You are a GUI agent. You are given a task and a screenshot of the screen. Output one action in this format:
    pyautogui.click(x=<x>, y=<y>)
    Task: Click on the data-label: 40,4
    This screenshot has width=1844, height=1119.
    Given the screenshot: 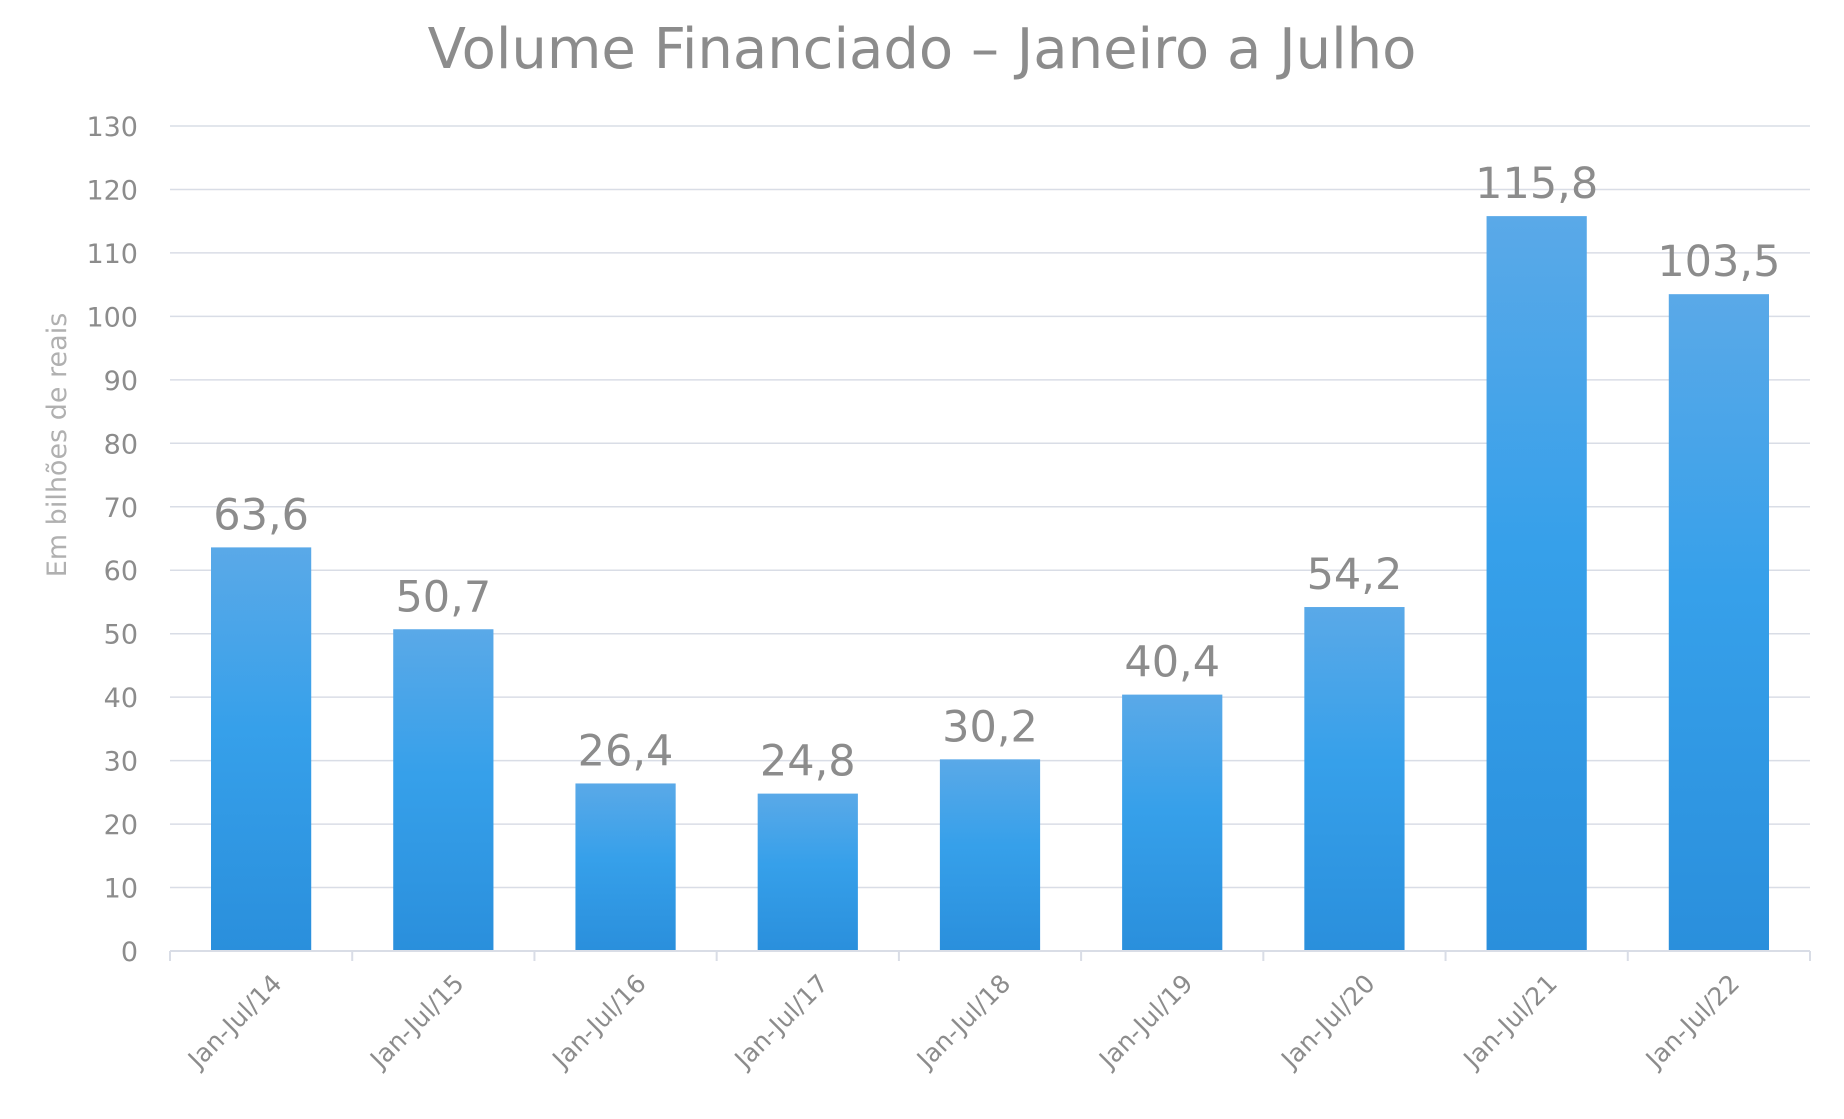 What is the action you would take?
    pyautogui.click(x=1172, y=663)
    